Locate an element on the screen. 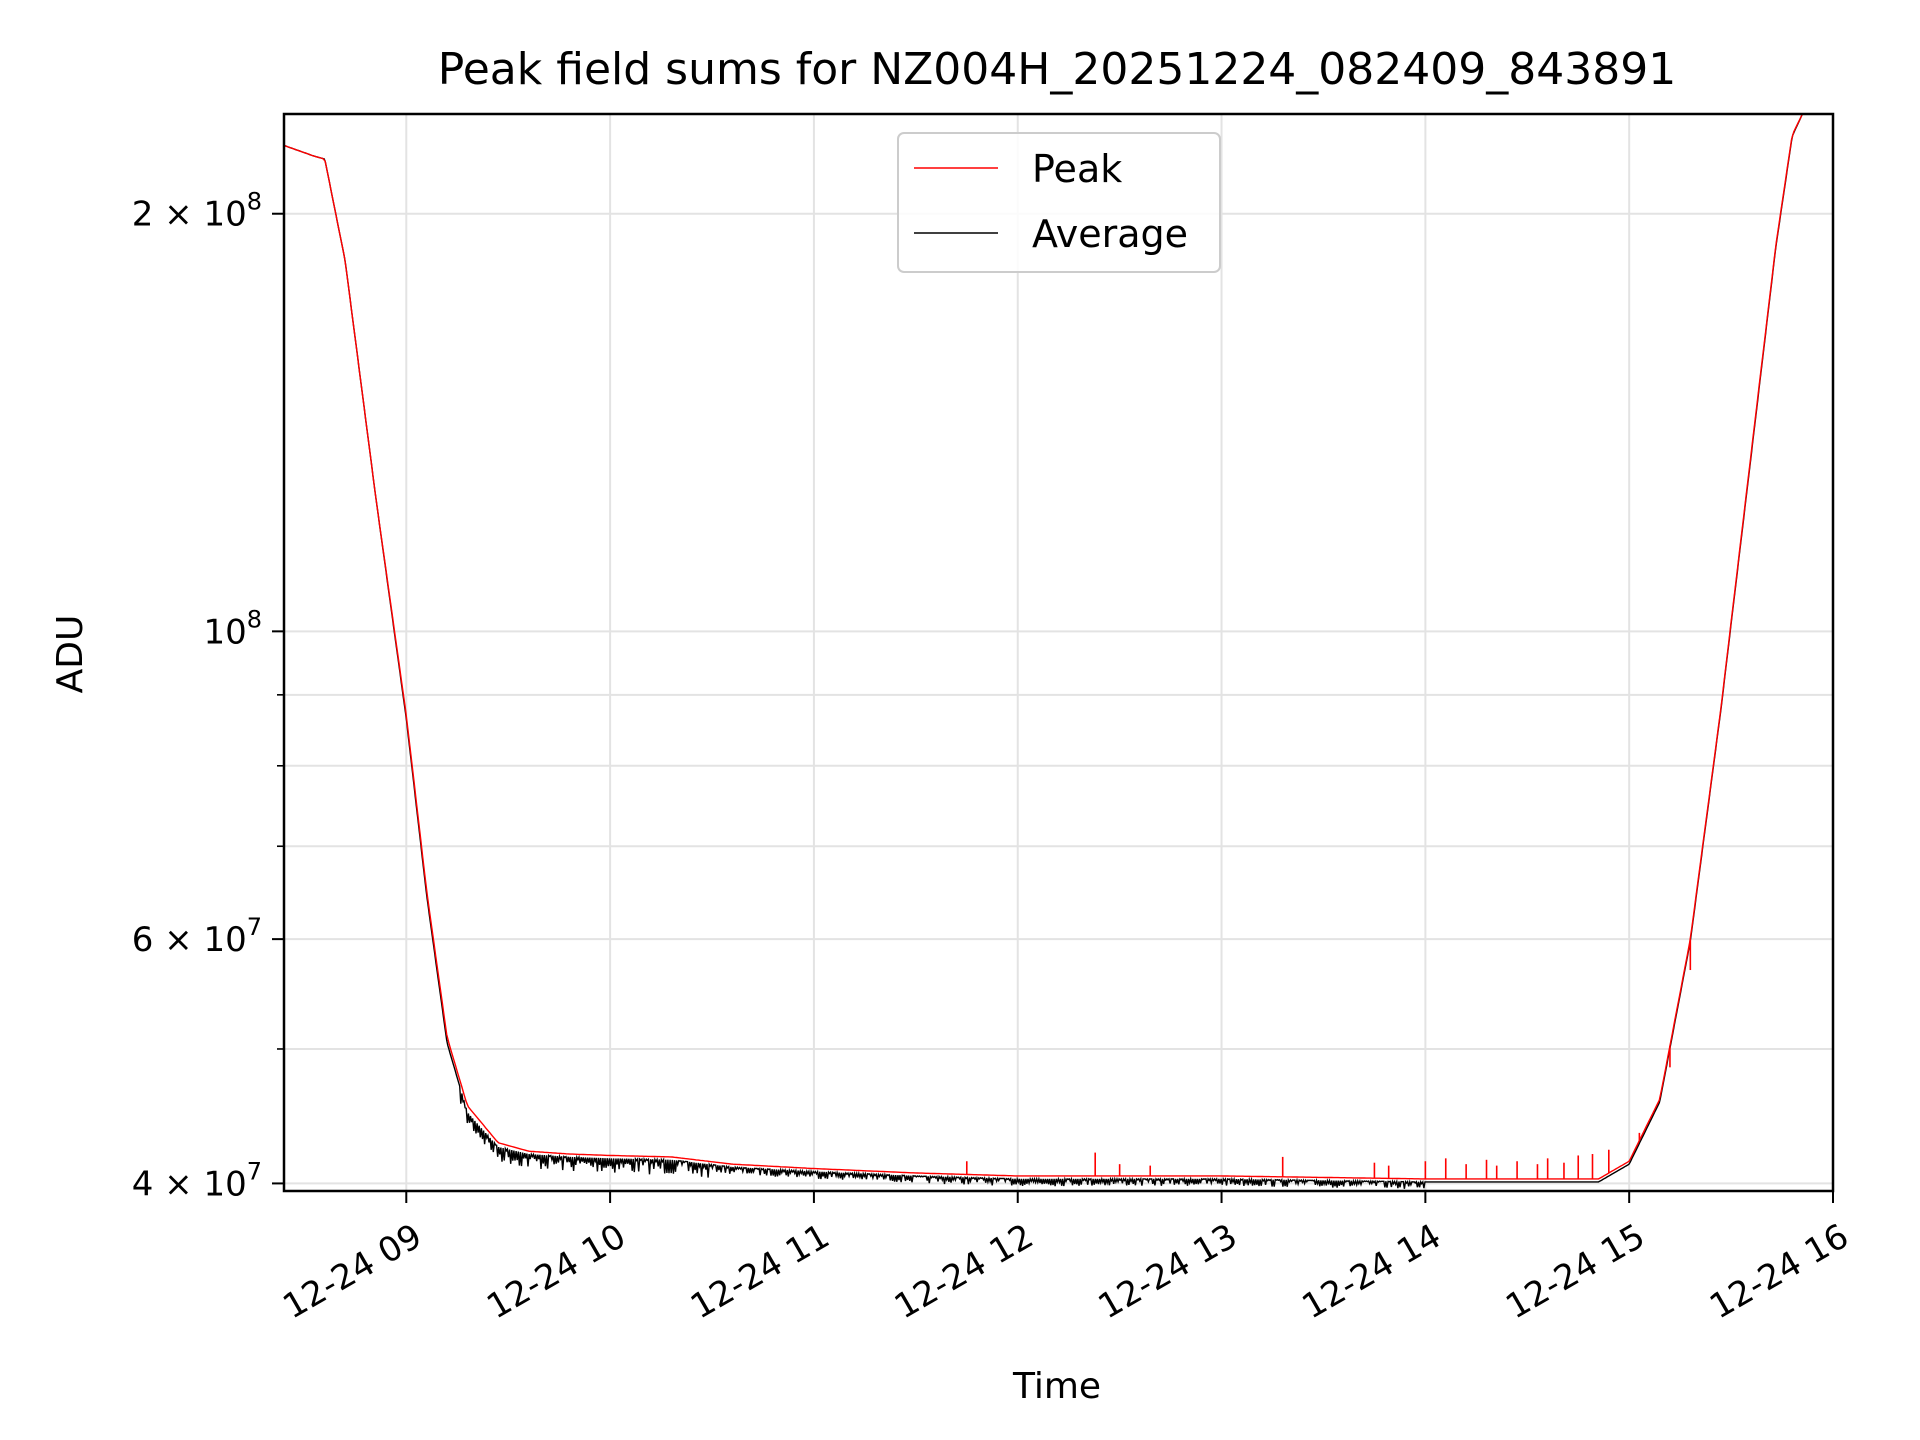  y-axis-label: ADU is located at coordinates (70, 654).